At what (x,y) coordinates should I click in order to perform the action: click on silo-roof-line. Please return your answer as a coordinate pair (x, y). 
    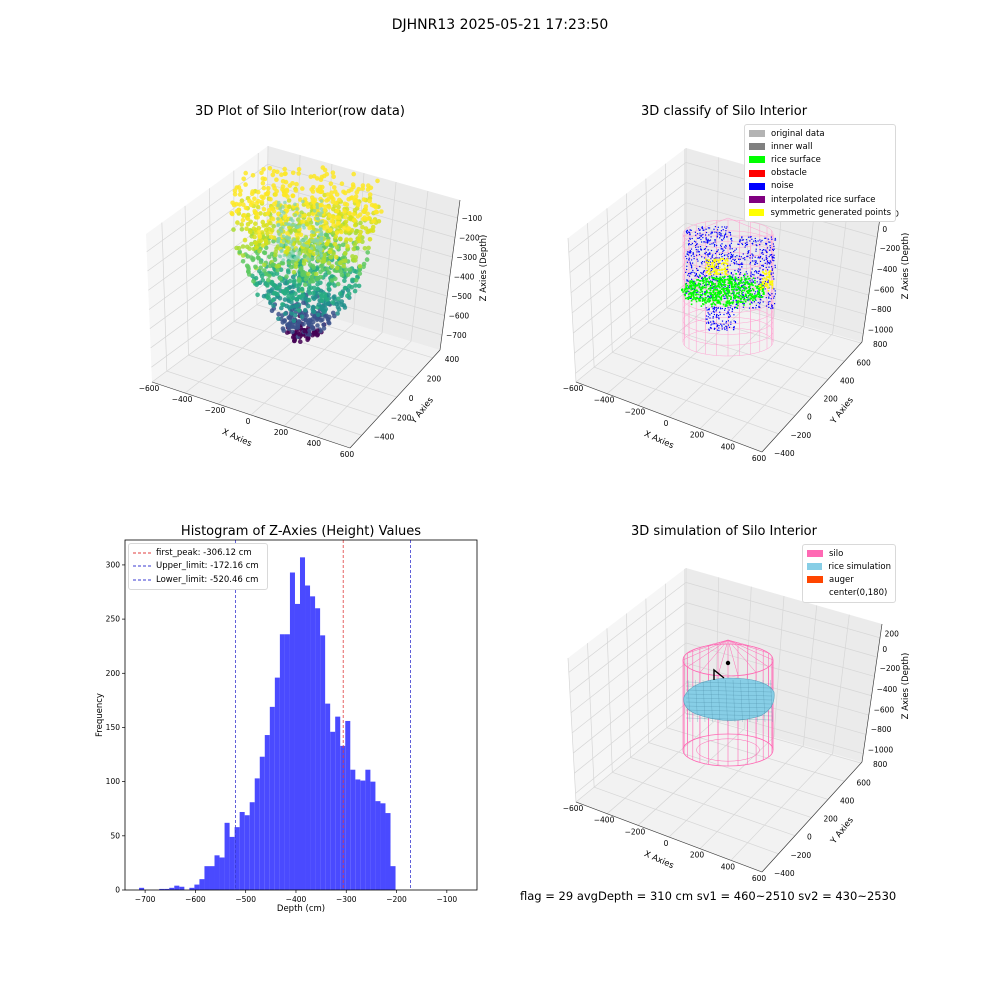
    Looking at the image, I should click on (723, 657).